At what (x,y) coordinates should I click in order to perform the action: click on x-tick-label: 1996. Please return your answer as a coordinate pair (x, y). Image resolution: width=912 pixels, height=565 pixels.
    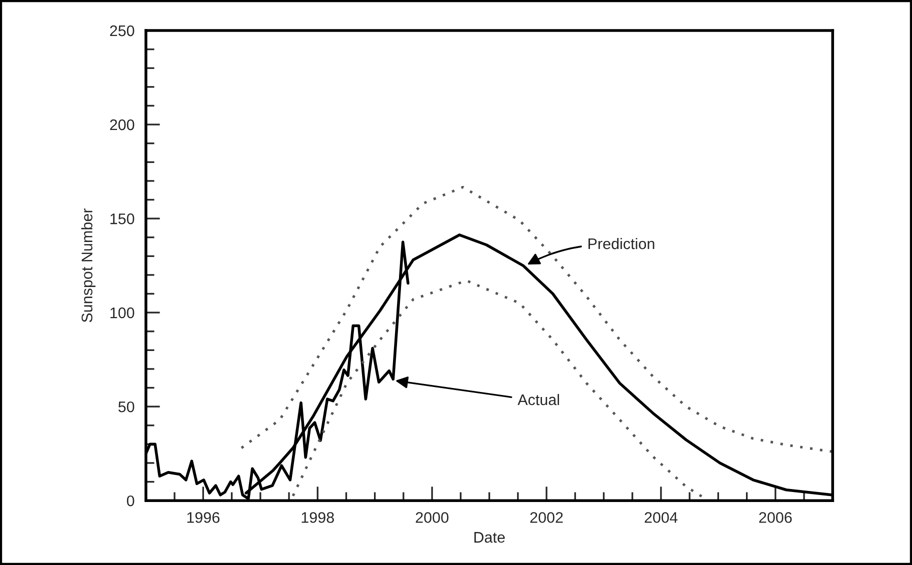
    Looking at the image, I should click on (203, 517).